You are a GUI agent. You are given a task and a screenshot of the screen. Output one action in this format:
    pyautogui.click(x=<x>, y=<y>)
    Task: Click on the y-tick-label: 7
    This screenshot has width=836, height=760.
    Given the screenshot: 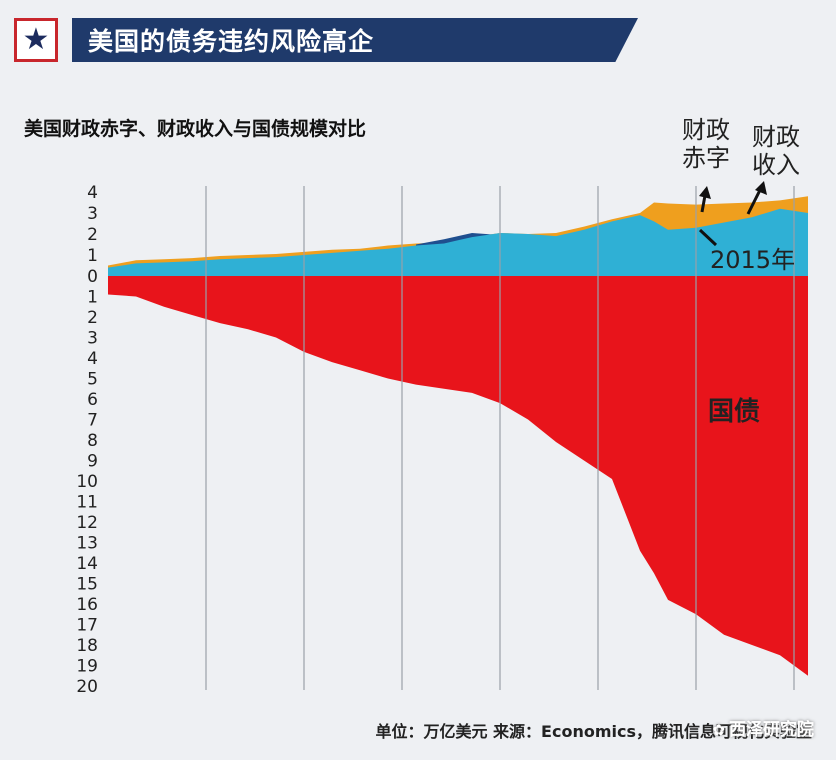 What is the action you would take?
    pyautogui.click(x=92, y=421)
    